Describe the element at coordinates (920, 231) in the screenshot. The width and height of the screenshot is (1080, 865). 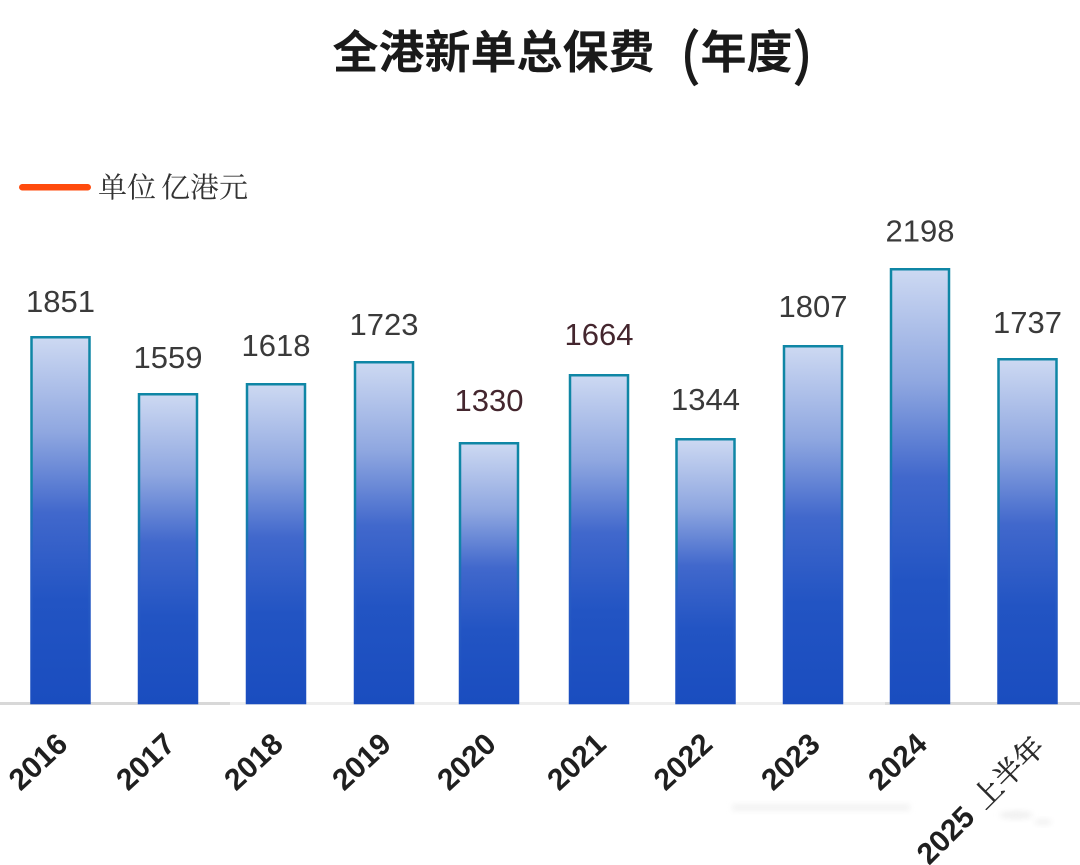
I see `svg-text: 2198` at that location.